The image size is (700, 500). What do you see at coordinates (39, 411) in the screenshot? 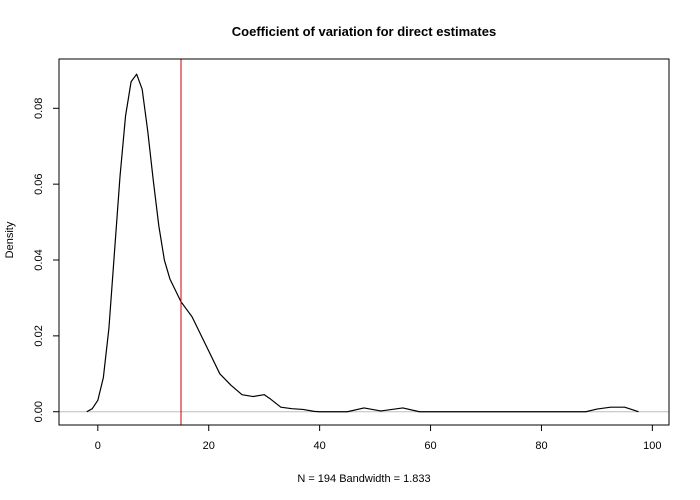
I see `y-tick-label: 0.00` at bounding box center [39, 411].